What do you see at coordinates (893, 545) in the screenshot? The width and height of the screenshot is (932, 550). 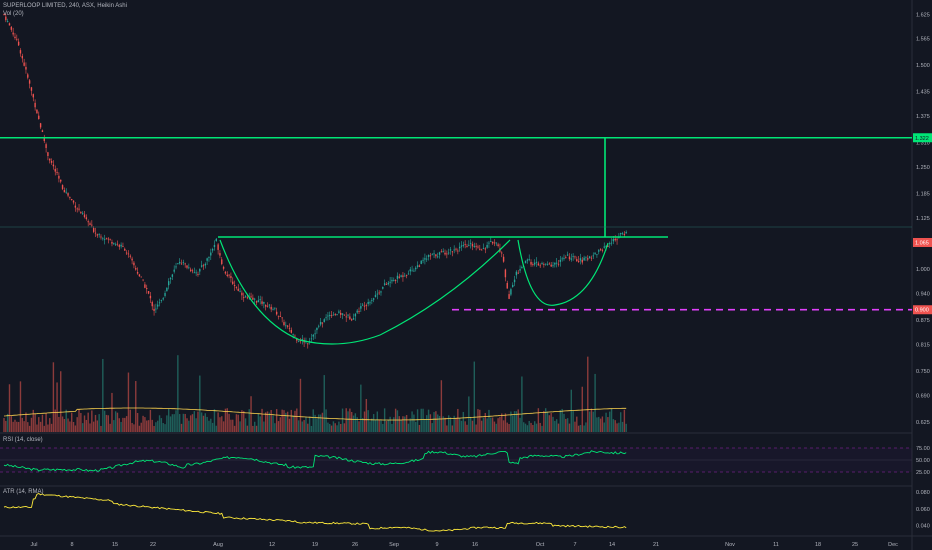 I see `time-tick-label: Dec` at bounding box center [893, 545].